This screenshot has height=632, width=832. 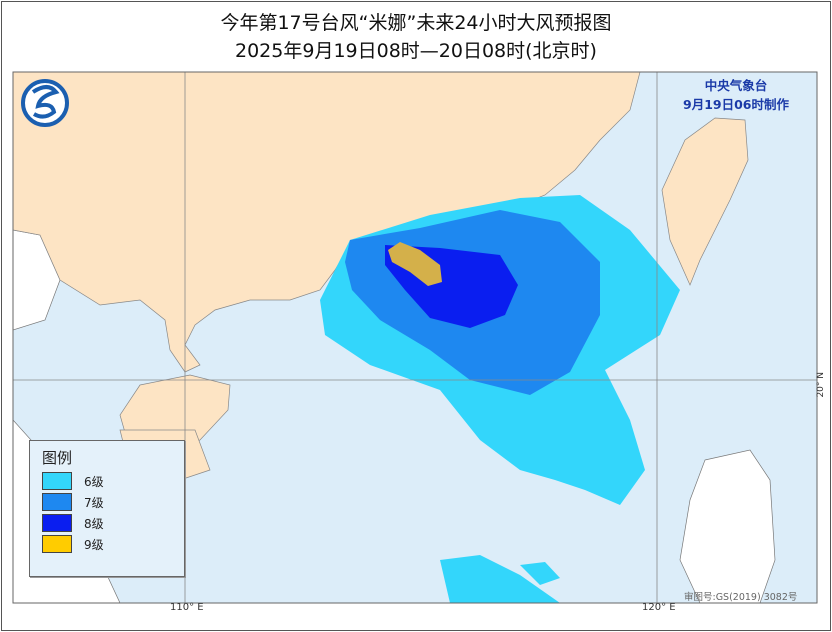 I want to click on cma-logo, so click(x=45, y=103).